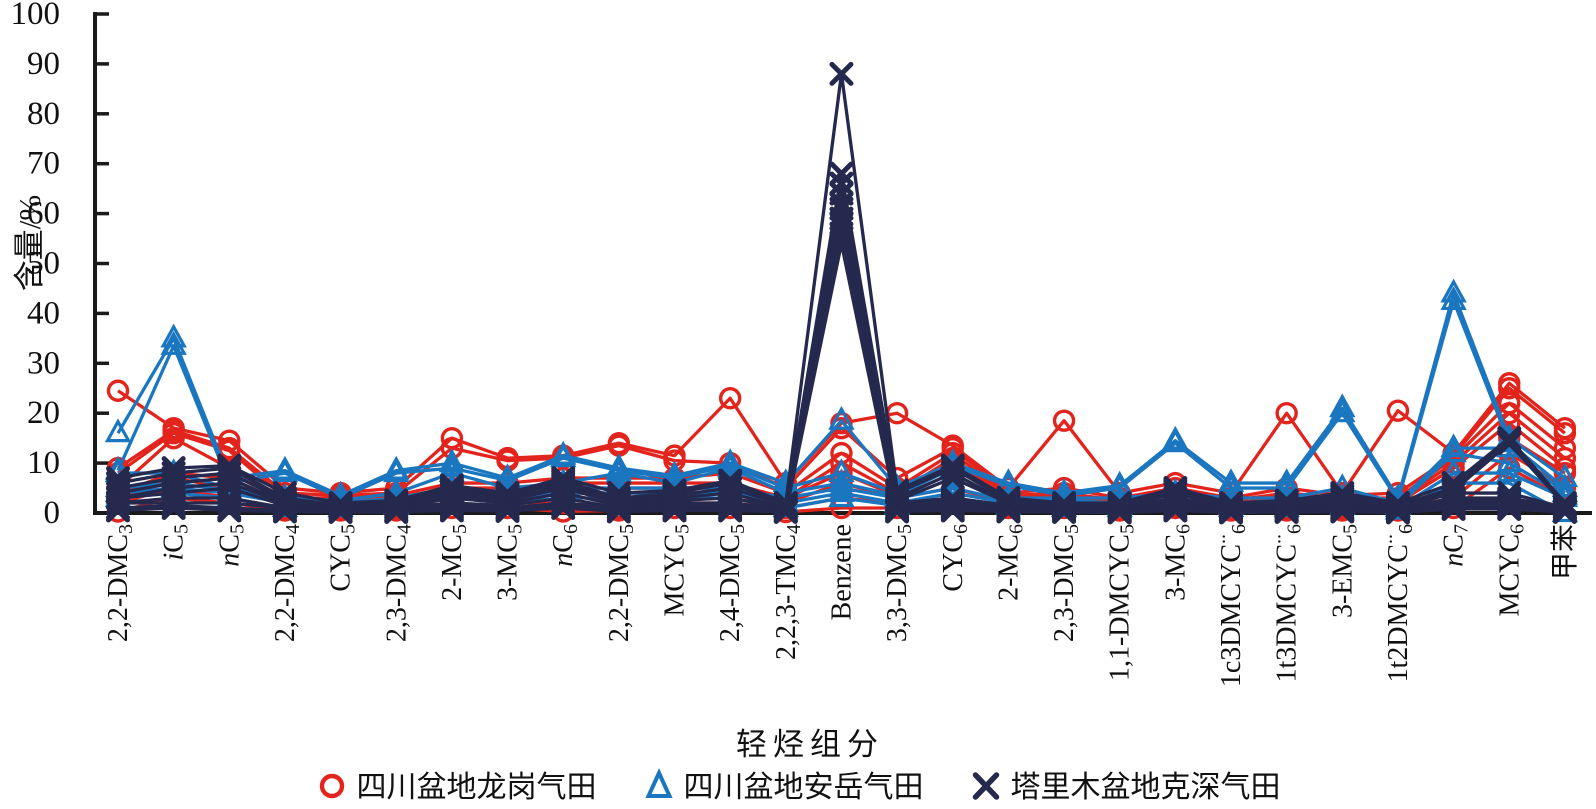 The image size is (1596, 809). Describe the element at coordinates (620, 583) in the screenshot. I see `svg-text: 2,2-DMC5` at that location.